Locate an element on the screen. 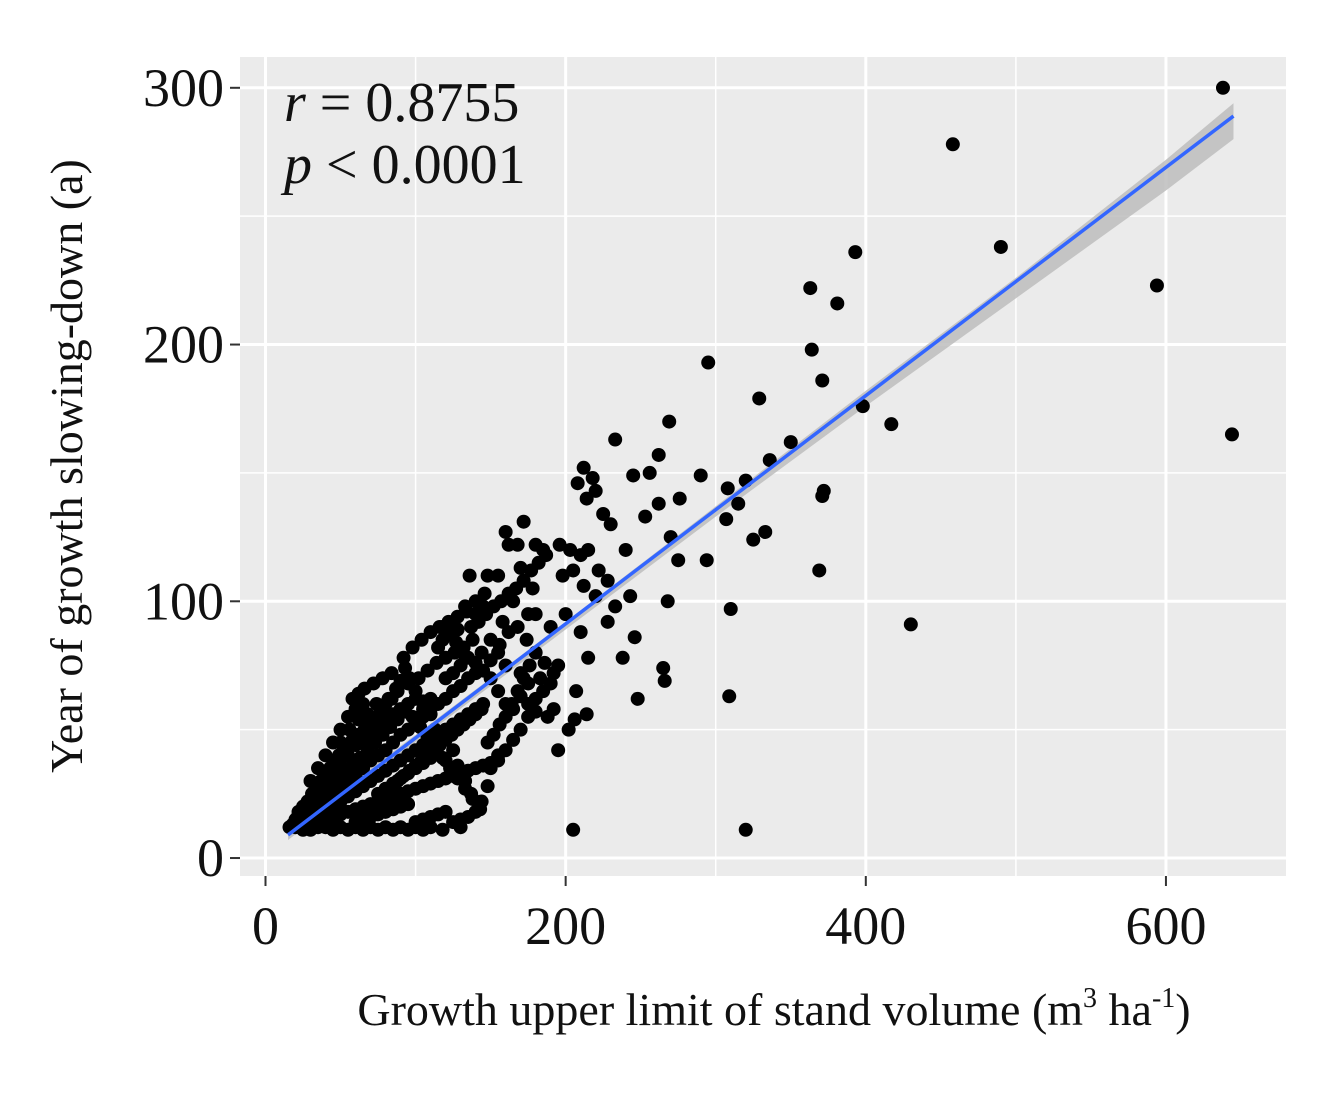 The width and height of the screenshot is (1328, 1101). y-tick-label: 0 is located at coordinates (210, 858).